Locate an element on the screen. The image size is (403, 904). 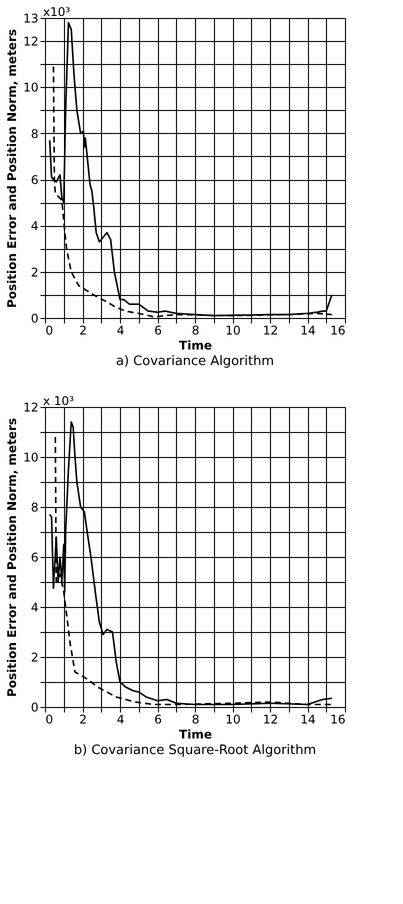
text: a) Covariance Algorithm is located at coordinates (195, 361).